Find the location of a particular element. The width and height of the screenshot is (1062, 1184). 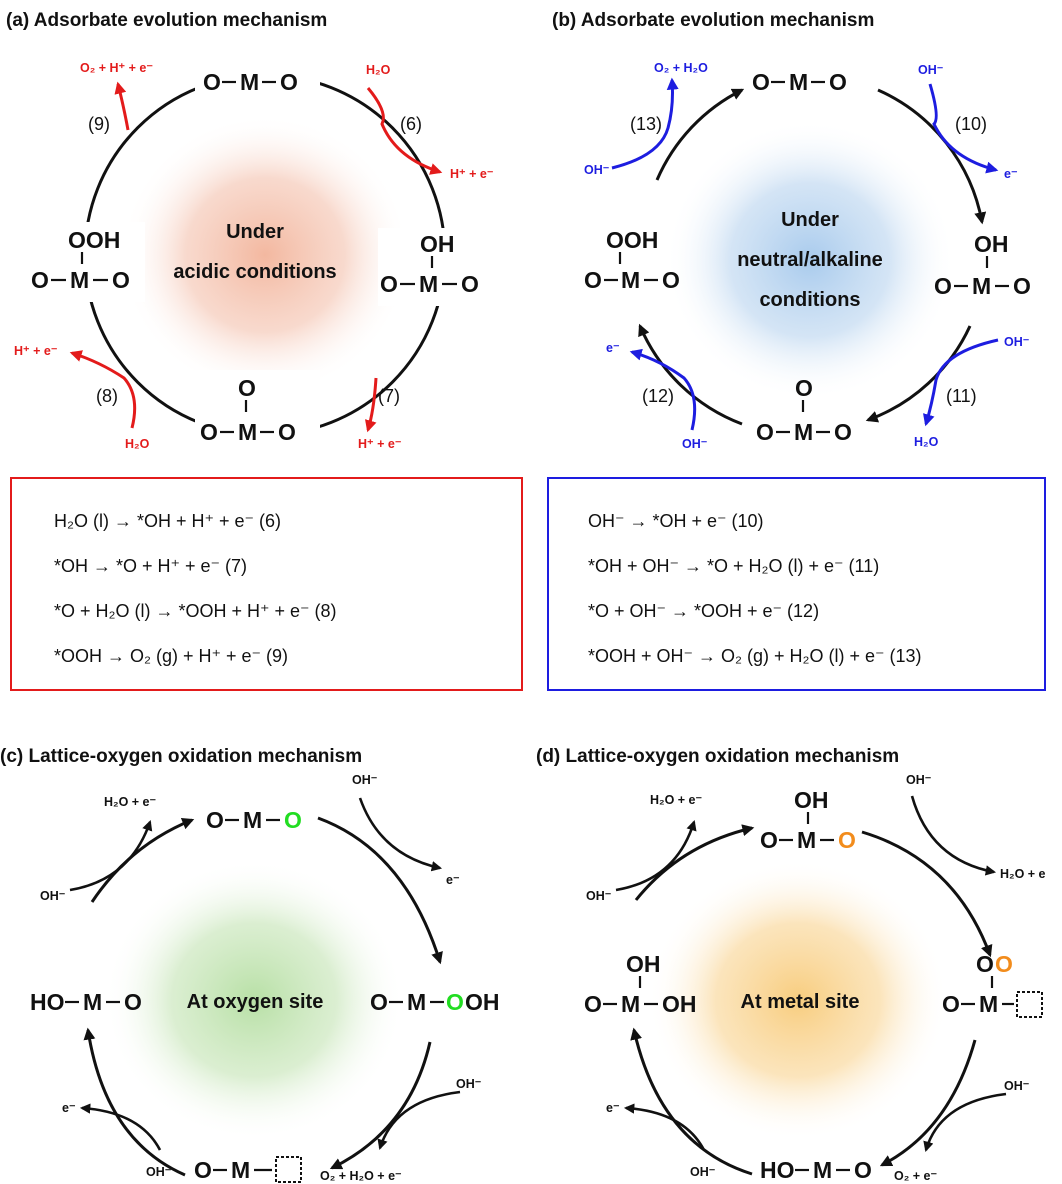

panel-d-title: (d) Lattice-oxygen oxidation mechanism is located at coordinates (717, 756).